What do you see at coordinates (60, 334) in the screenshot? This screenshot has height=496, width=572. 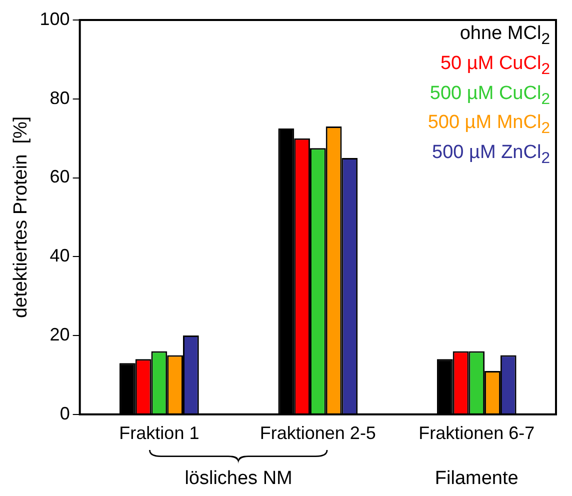 I see `y-tick-label: 20` at bounding box center [60, 334].